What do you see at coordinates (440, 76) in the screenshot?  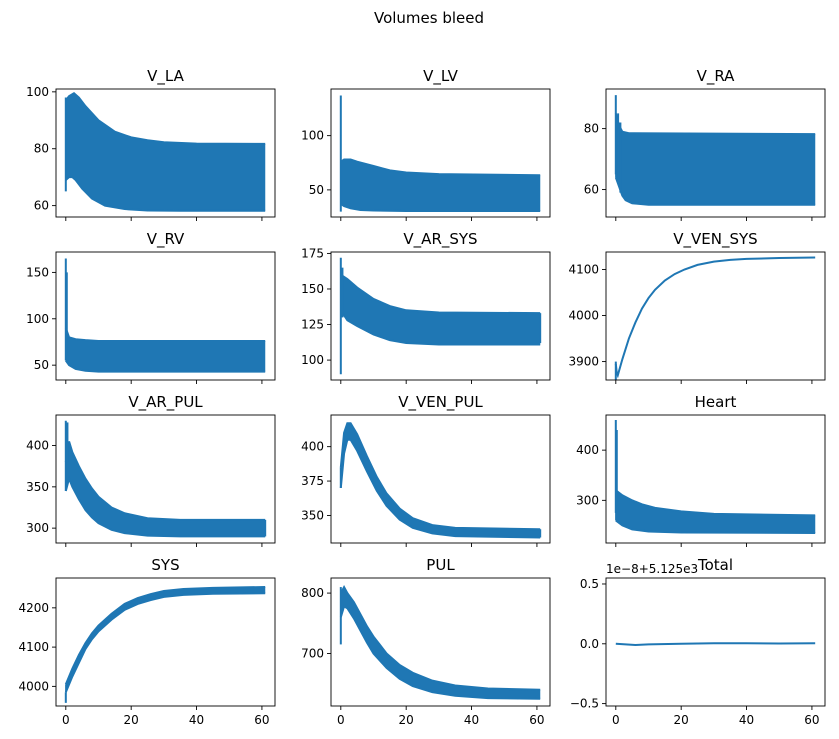 I see `plot-v-lv-title: V_LV` at bounding box center [440, 76].